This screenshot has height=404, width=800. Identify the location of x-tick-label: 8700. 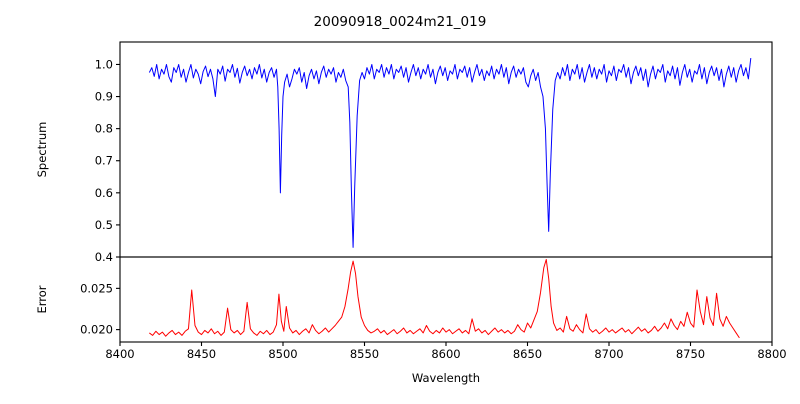
(608, 354).